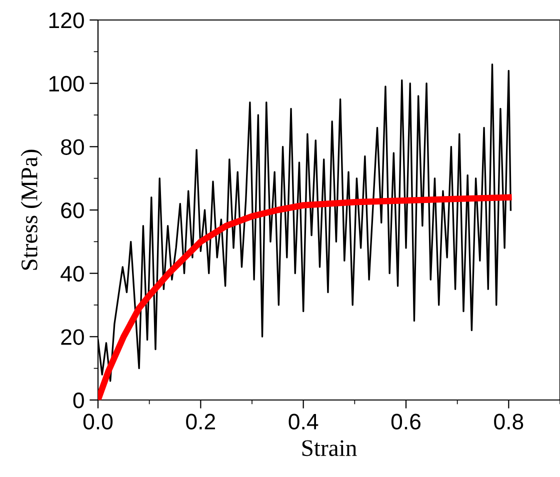 The image size is (560, 477). What do you see at coordinates (72, 337) in the screenshot?
I see `y-tick-label: 20` at bounding box center [72, 337].